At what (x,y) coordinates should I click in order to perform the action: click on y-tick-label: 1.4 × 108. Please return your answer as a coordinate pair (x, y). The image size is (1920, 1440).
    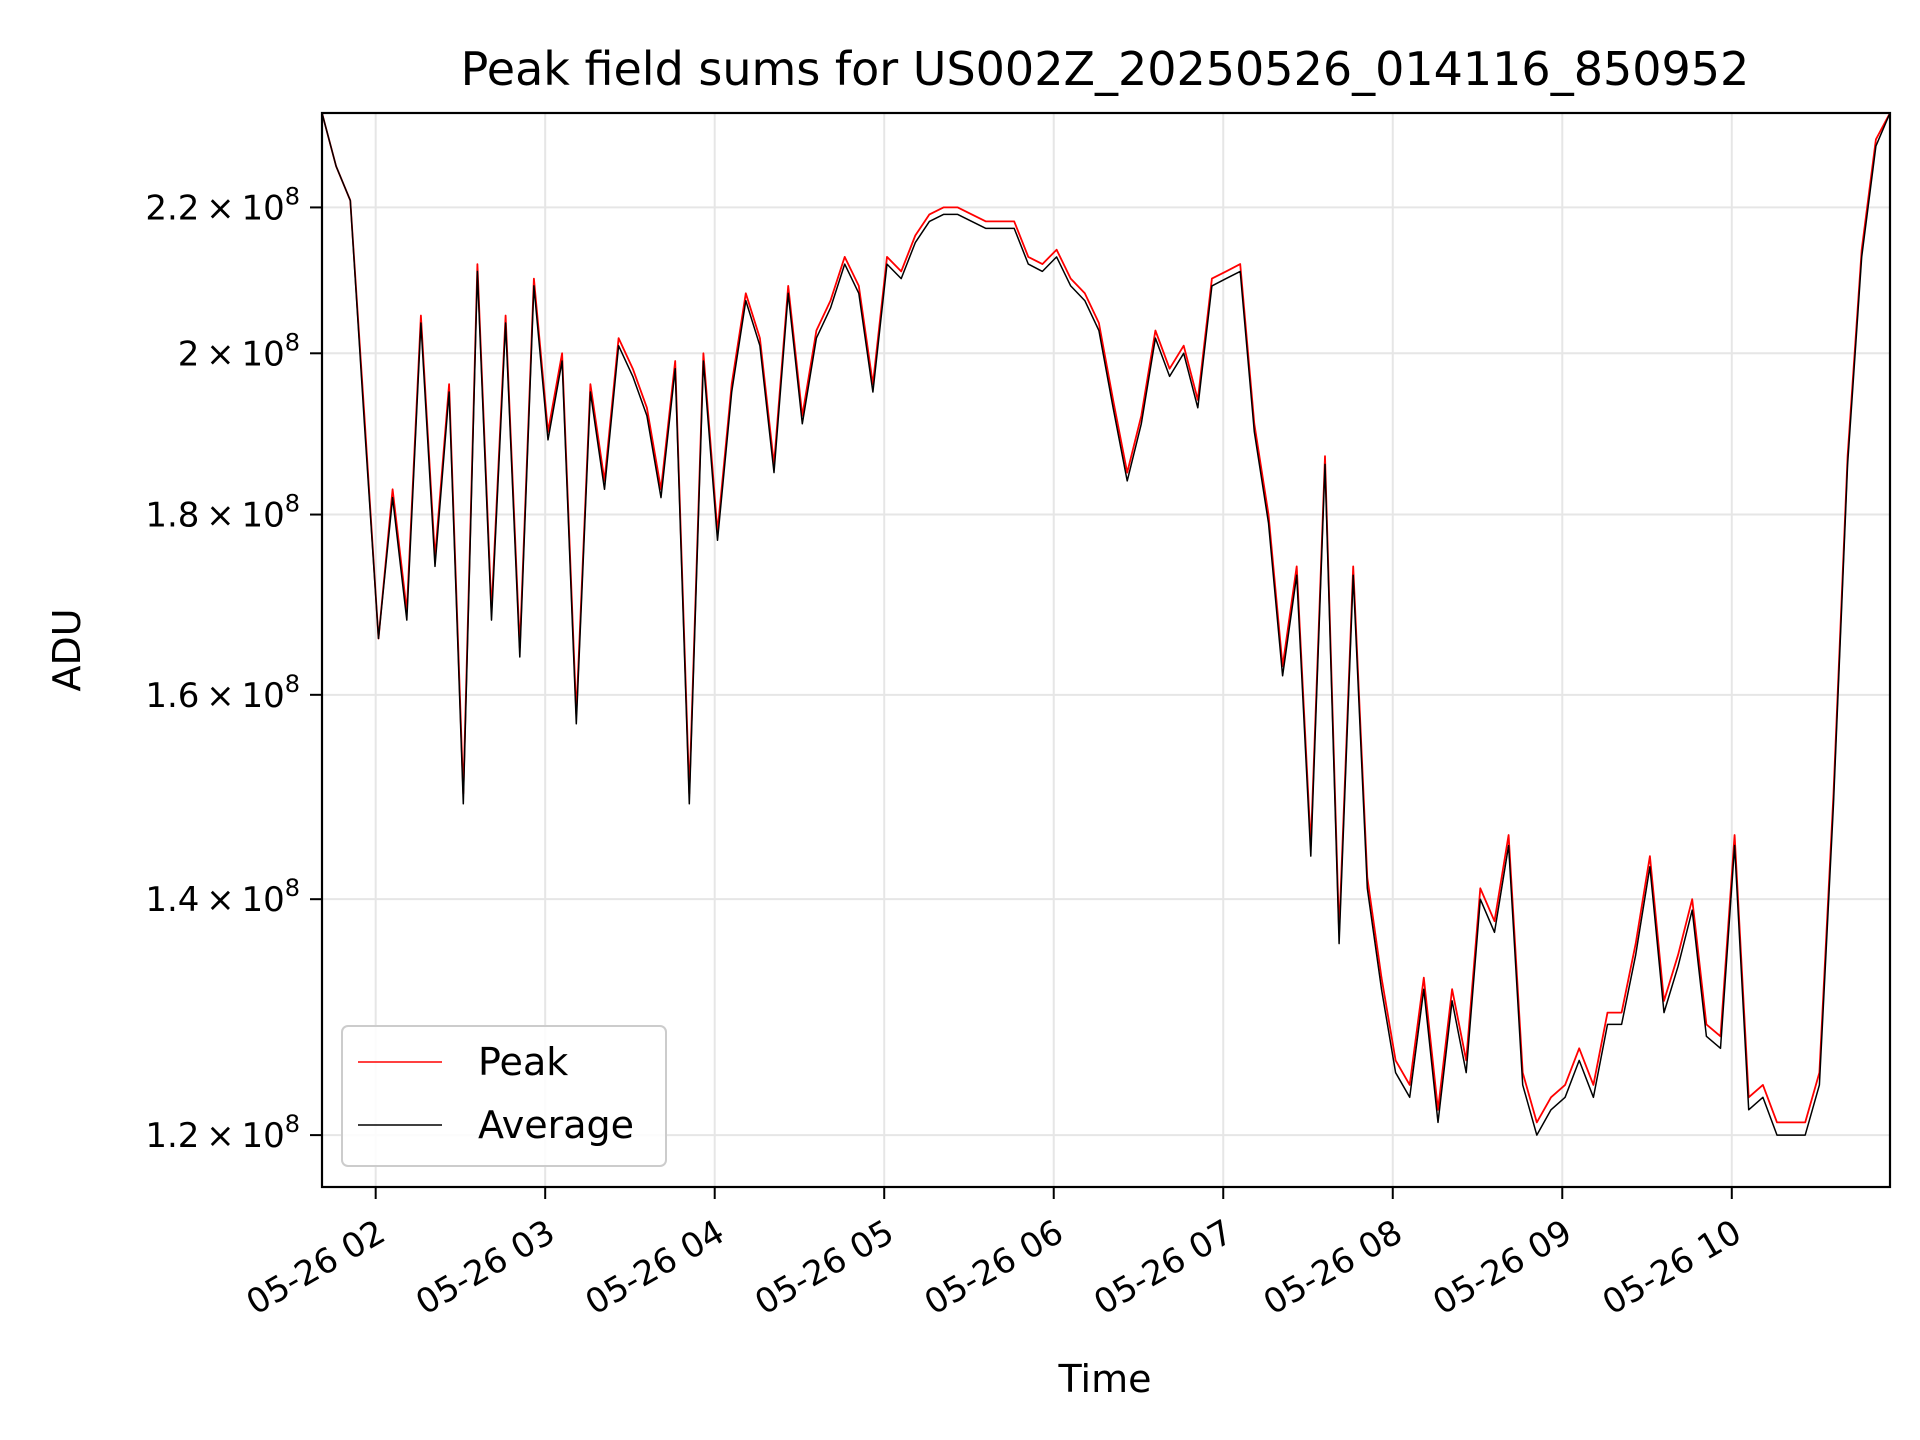
    Looking at the image, I should click on (222, 897).